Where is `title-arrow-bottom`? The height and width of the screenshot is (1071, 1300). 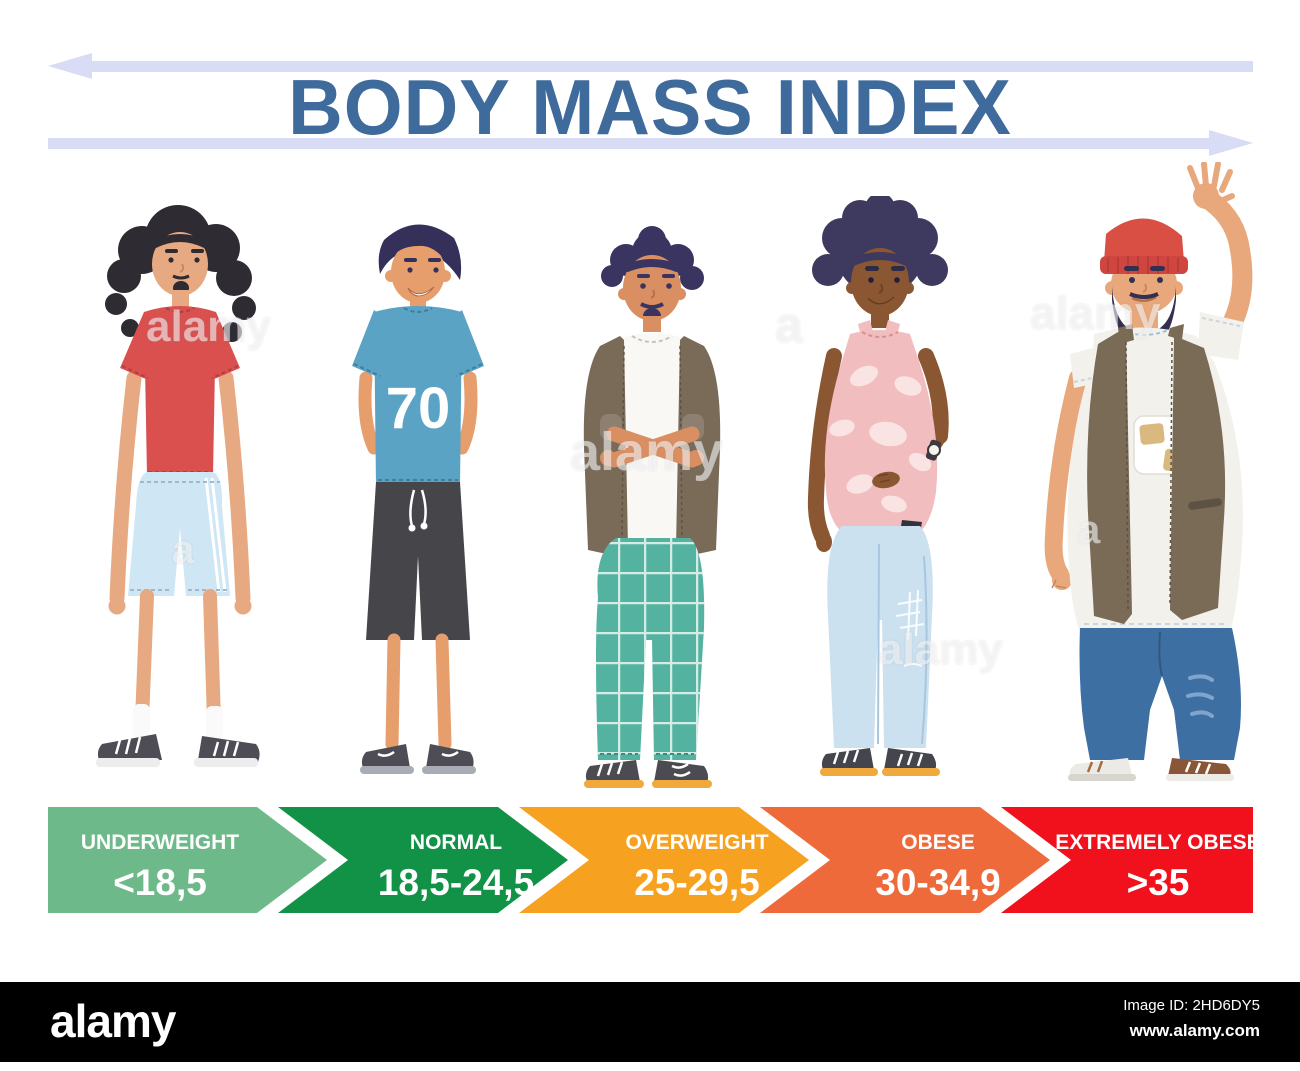 title-arrow-bottom is located at coordinates (650, 143).